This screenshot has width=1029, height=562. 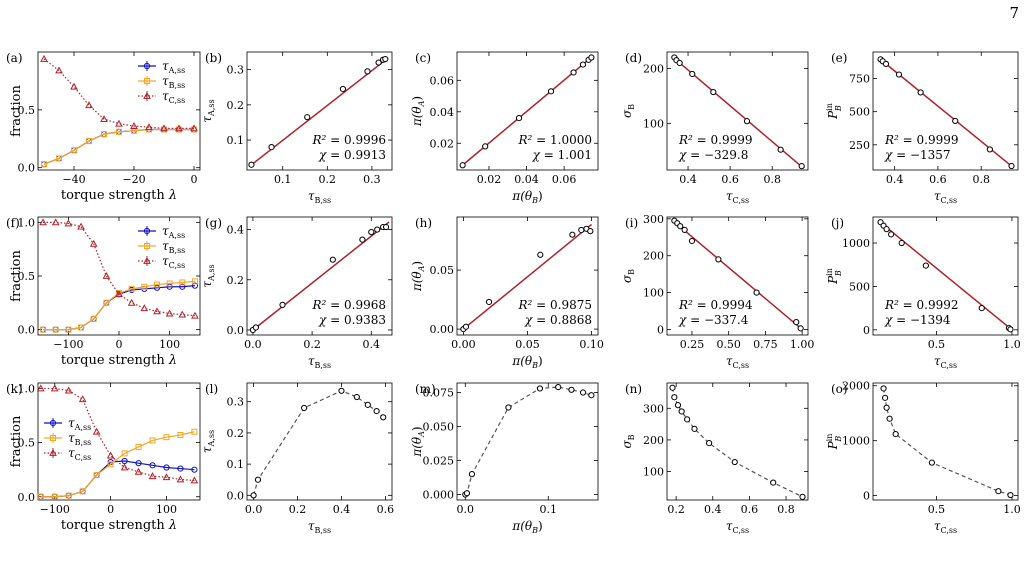 I want to click on page-number: 7, so click(x=1014, y=13).